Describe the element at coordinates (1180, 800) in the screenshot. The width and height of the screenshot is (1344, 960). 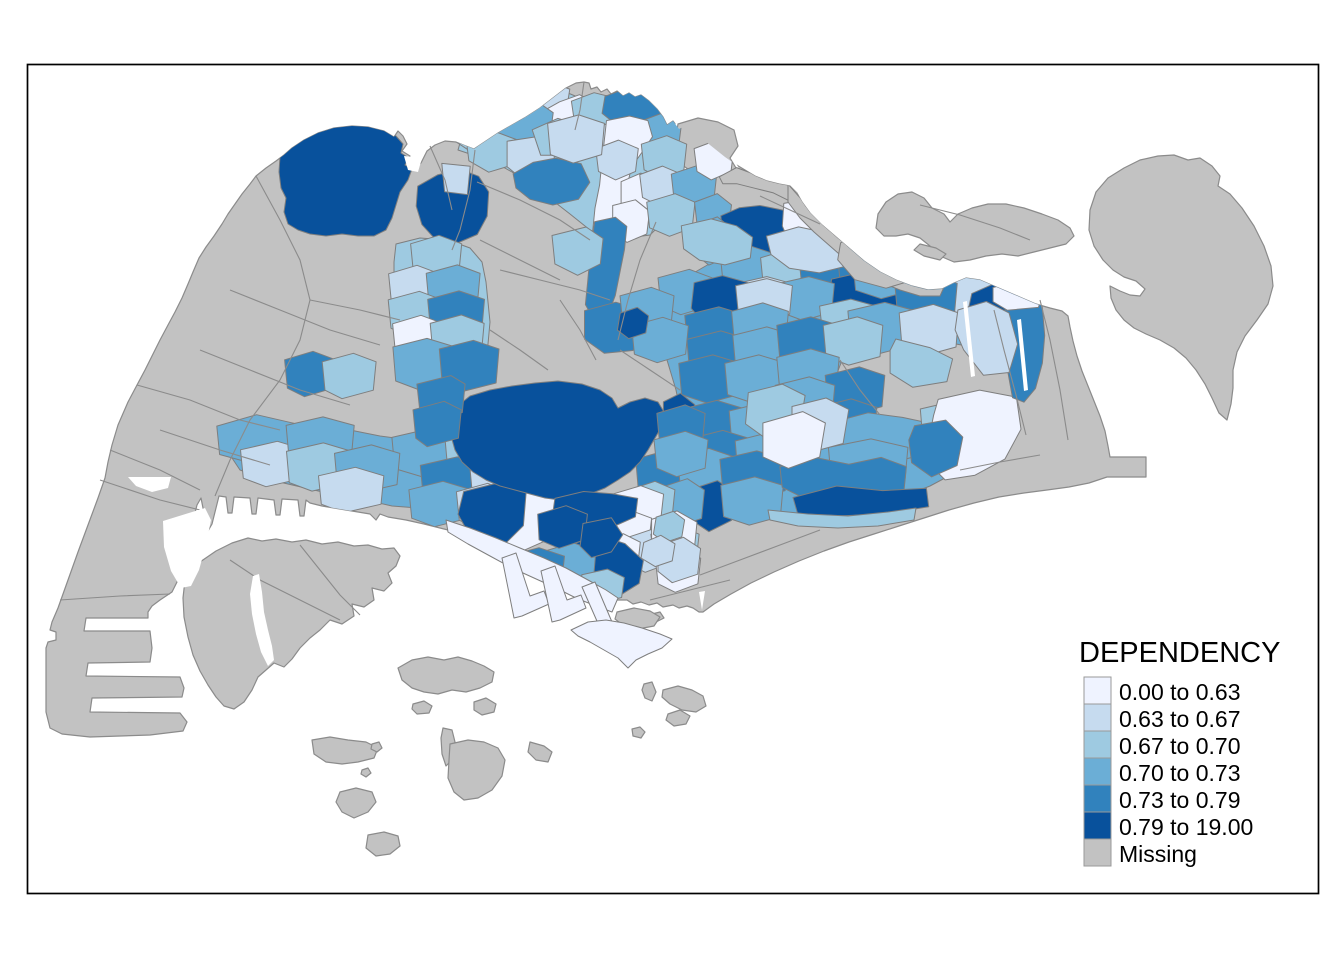
I see `svg-text: 0.73 to 0.79` at that location.